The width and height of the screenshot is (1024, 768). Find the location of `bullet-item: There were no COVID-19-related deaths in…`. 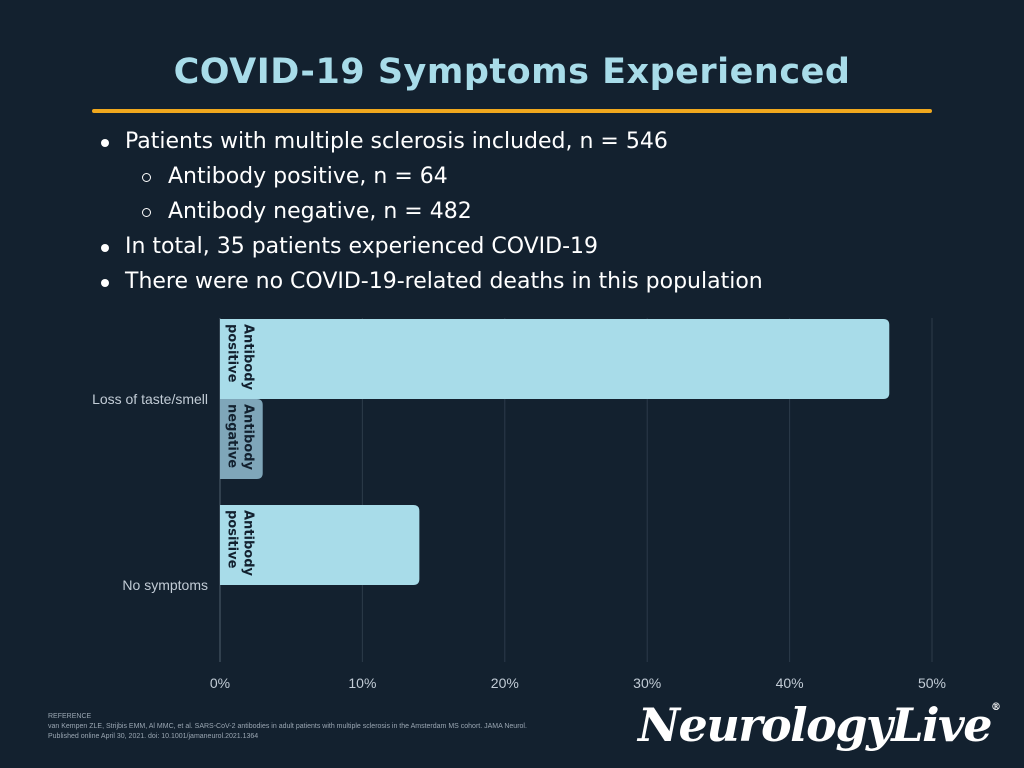

bullet-item: There were no COVID-19-related deaths in… is located at coordinates (429, 283).